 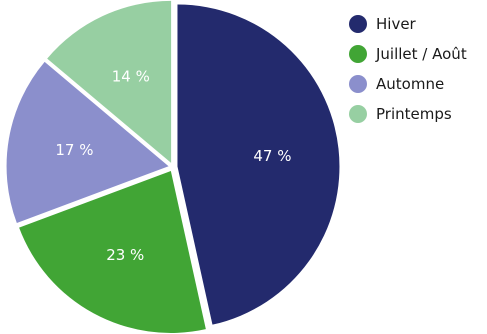 What do you see at coordinates (109, 81) in the screenshot?
I see `pie-slice-printemps` at bounding box center [109, 81].